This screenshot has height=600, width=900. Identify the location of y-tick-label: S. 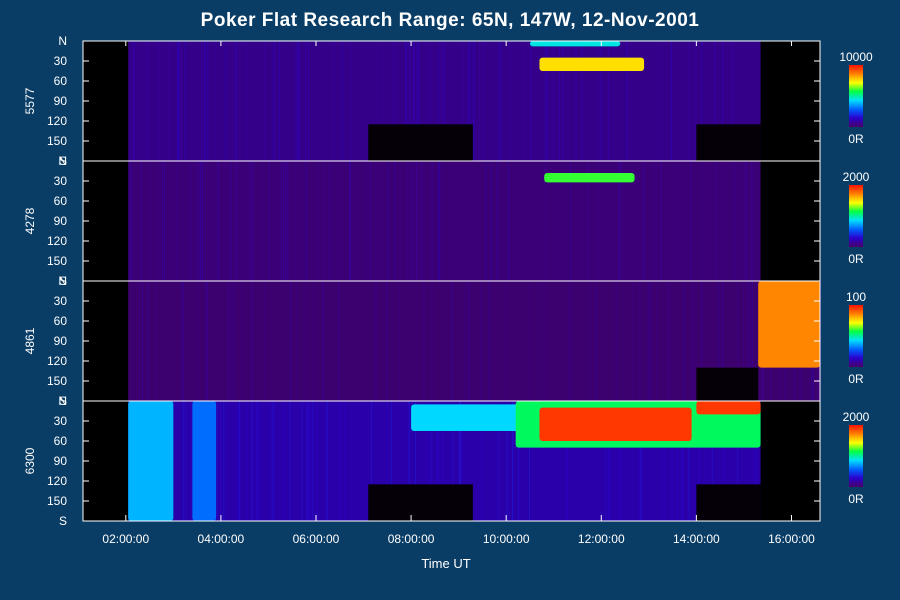
(63, 161).